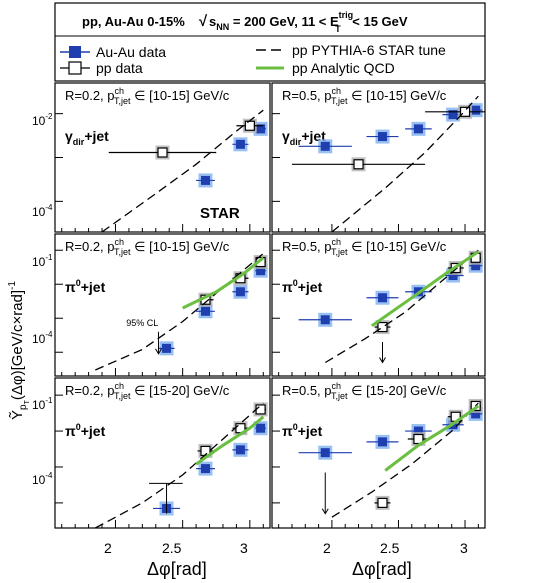  What do you see at coordinates (75, 52) in the screenshot?
I see `legend-auau-marker` at bounding box center [75, 52].